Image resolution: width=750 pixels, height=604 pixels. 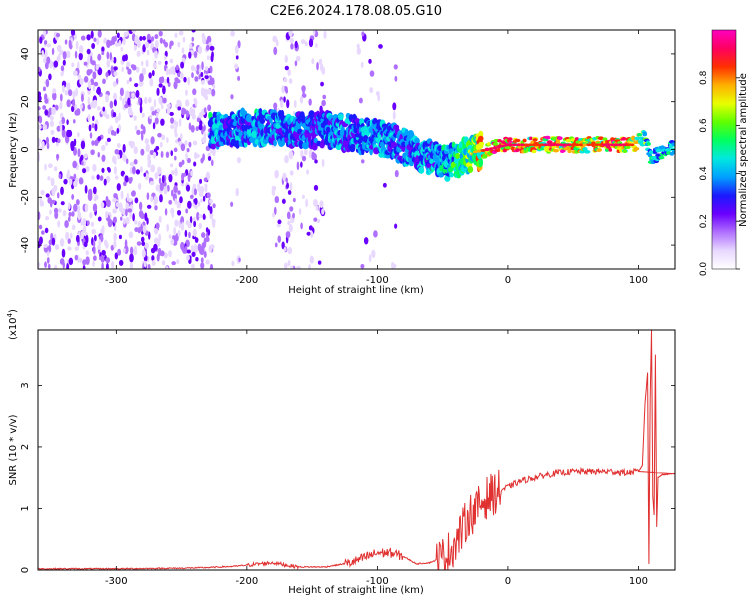 What do you see at coordinates (13, 328) in the screenshot?
I see `snr-scale-base: (x10` at bounding box center [13, 328].